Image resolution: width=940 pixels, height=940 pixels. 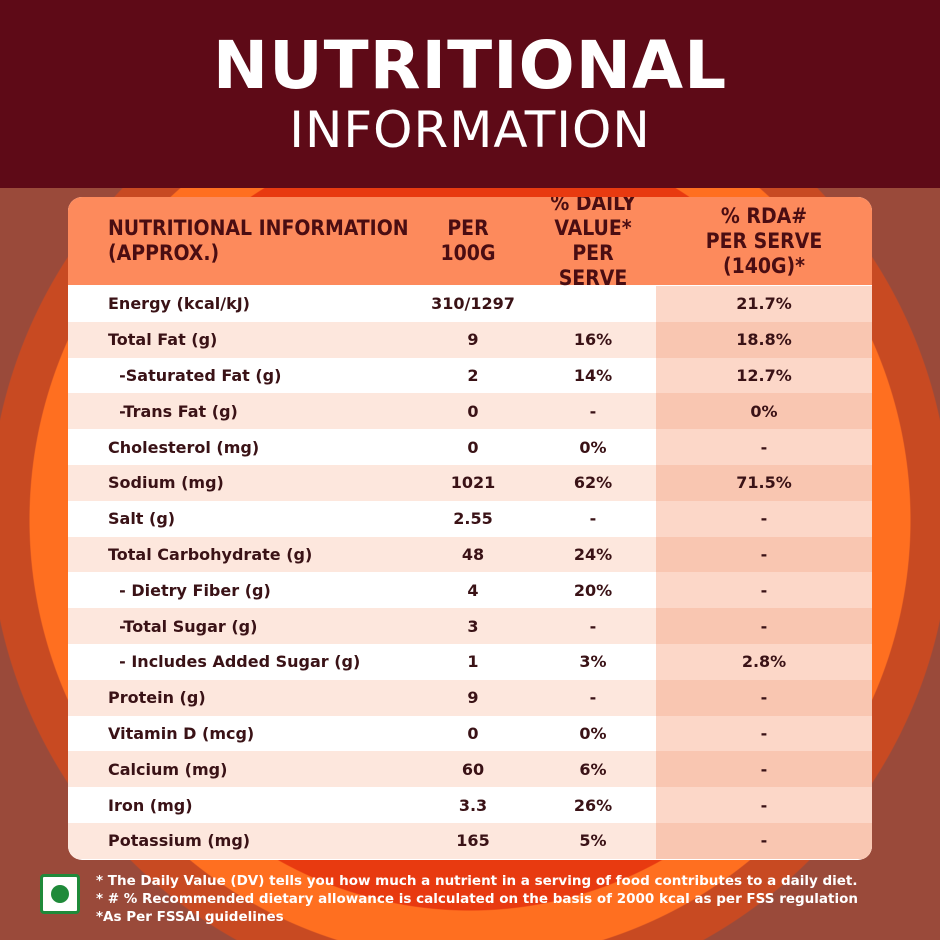 I want to click on nutrient-cell: - Dietry Fiber (g), so click(x=189, y=590).